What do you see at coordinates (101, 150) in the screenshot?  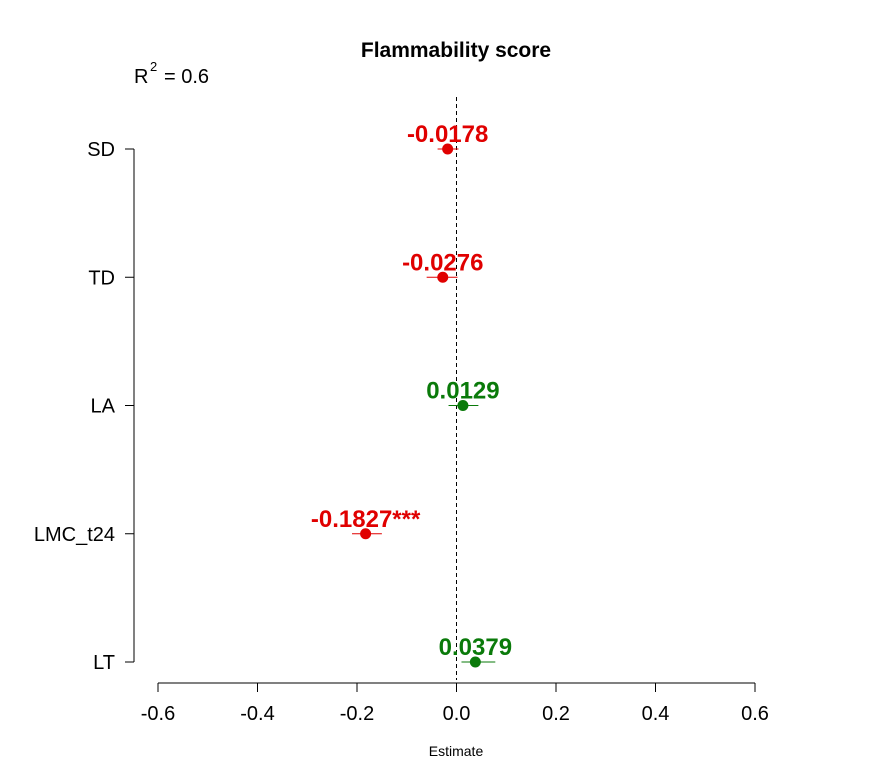 I see `y-tick-label: SD` at bounding box center [101, 150].